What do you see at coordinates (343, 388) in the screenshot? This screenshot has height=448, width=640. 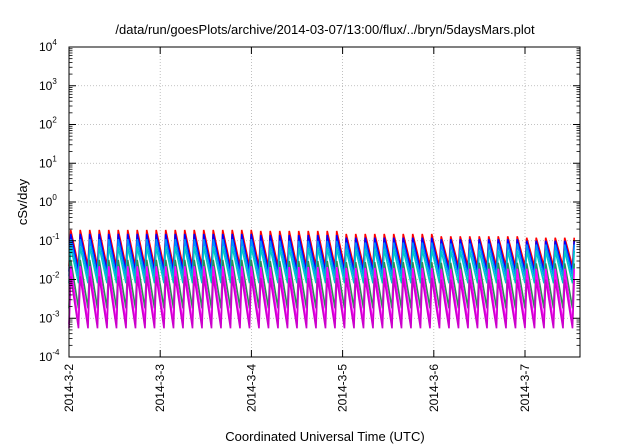 I see `x-tick-label: 2014-3-5` at bounding box center [343, 388].